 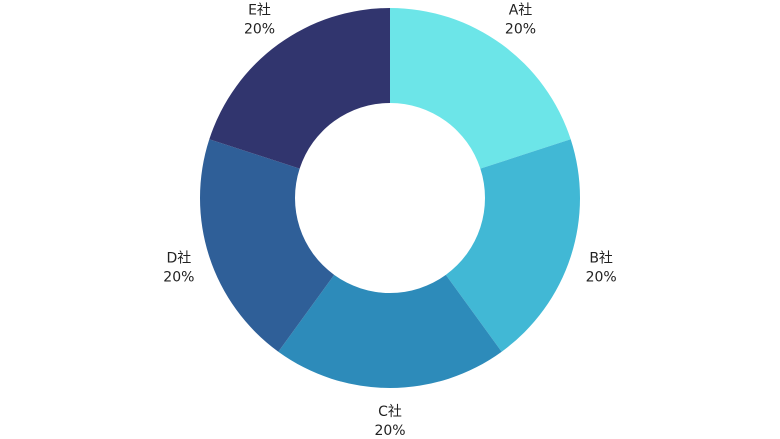 I want to click on slice-value-label-0: 20%, so click(x=520, y=29).